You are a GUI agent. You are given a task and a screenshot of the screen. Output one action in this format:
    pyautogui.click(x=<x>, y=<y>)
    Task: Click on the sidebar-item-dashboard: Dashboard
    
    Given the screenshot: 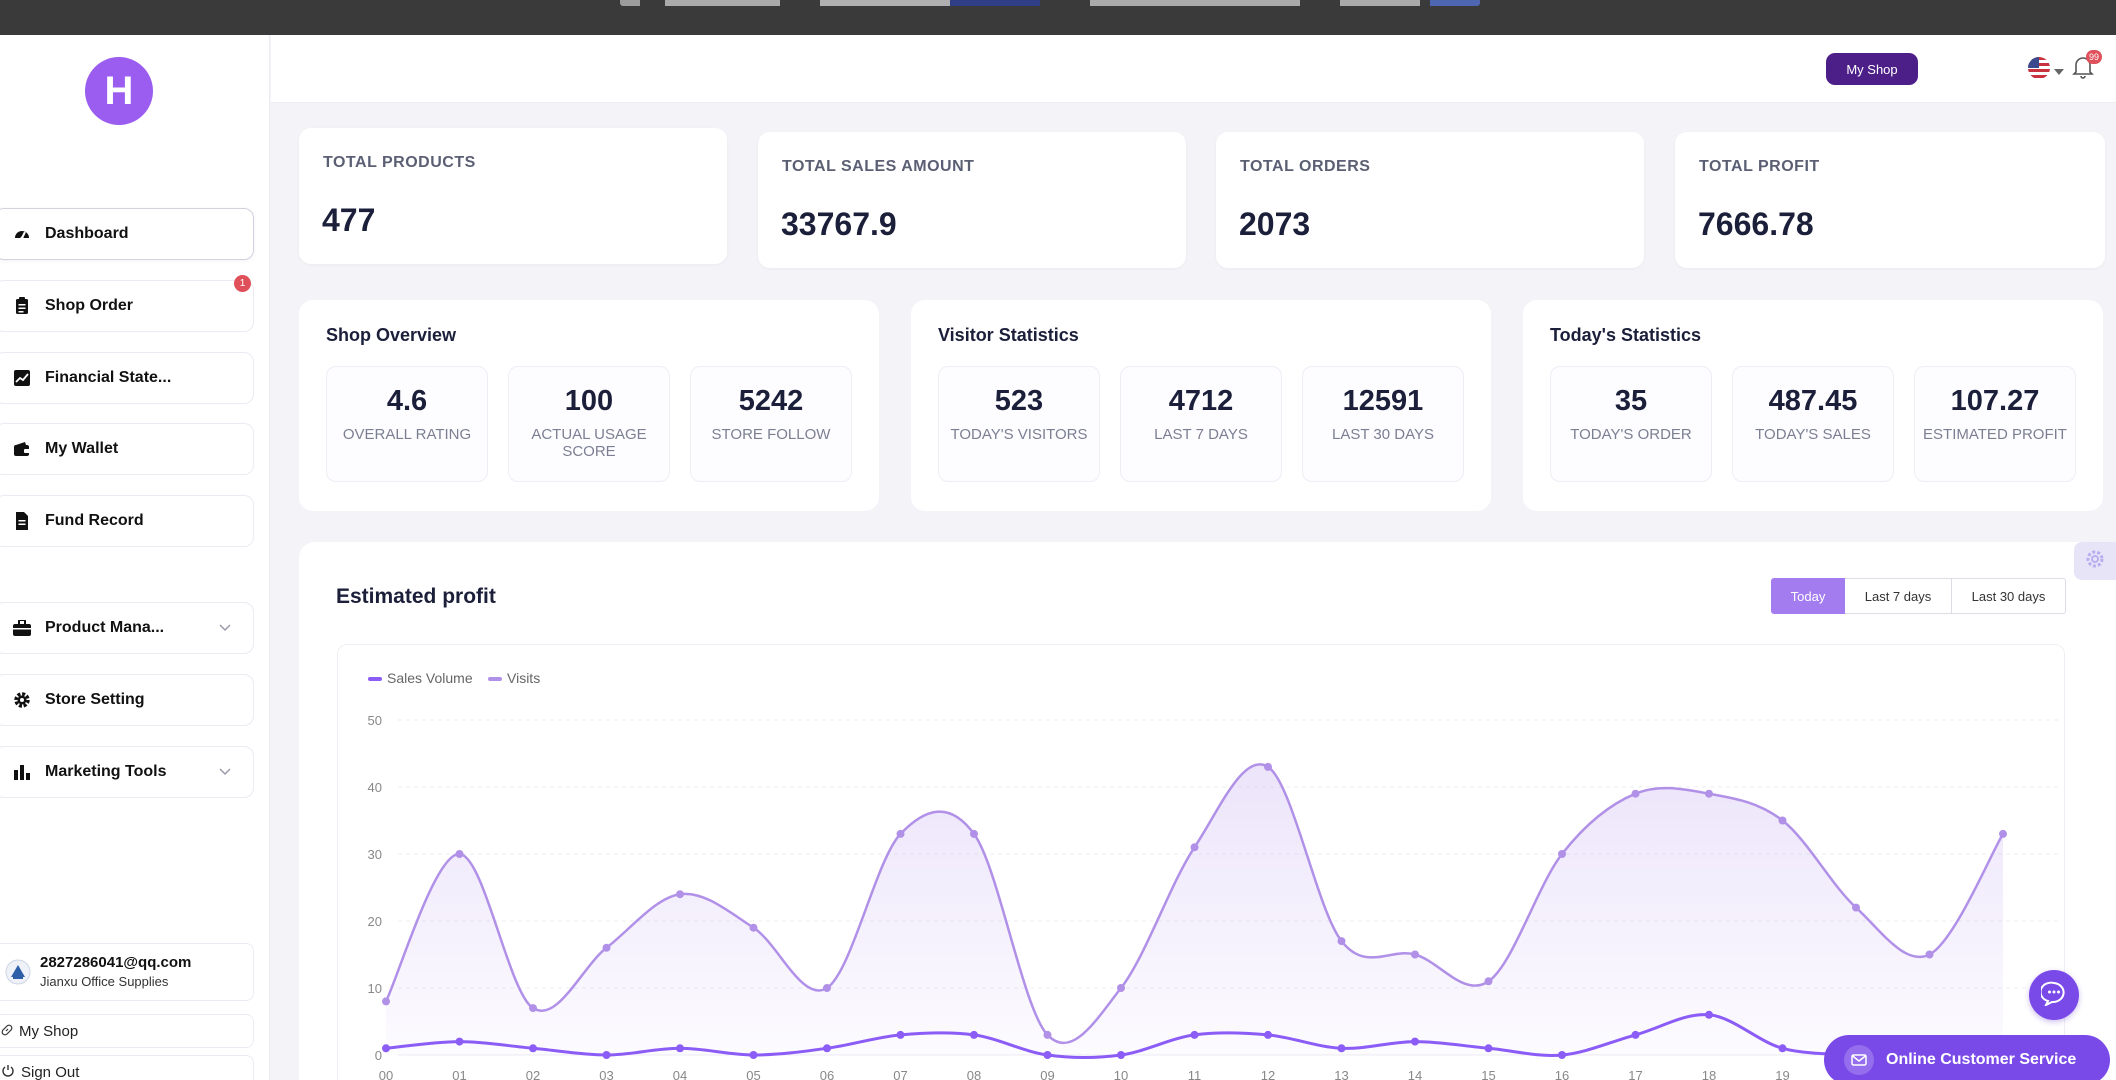 What is the action you would take?
    pyautogui.click(x=127, y=234)
    